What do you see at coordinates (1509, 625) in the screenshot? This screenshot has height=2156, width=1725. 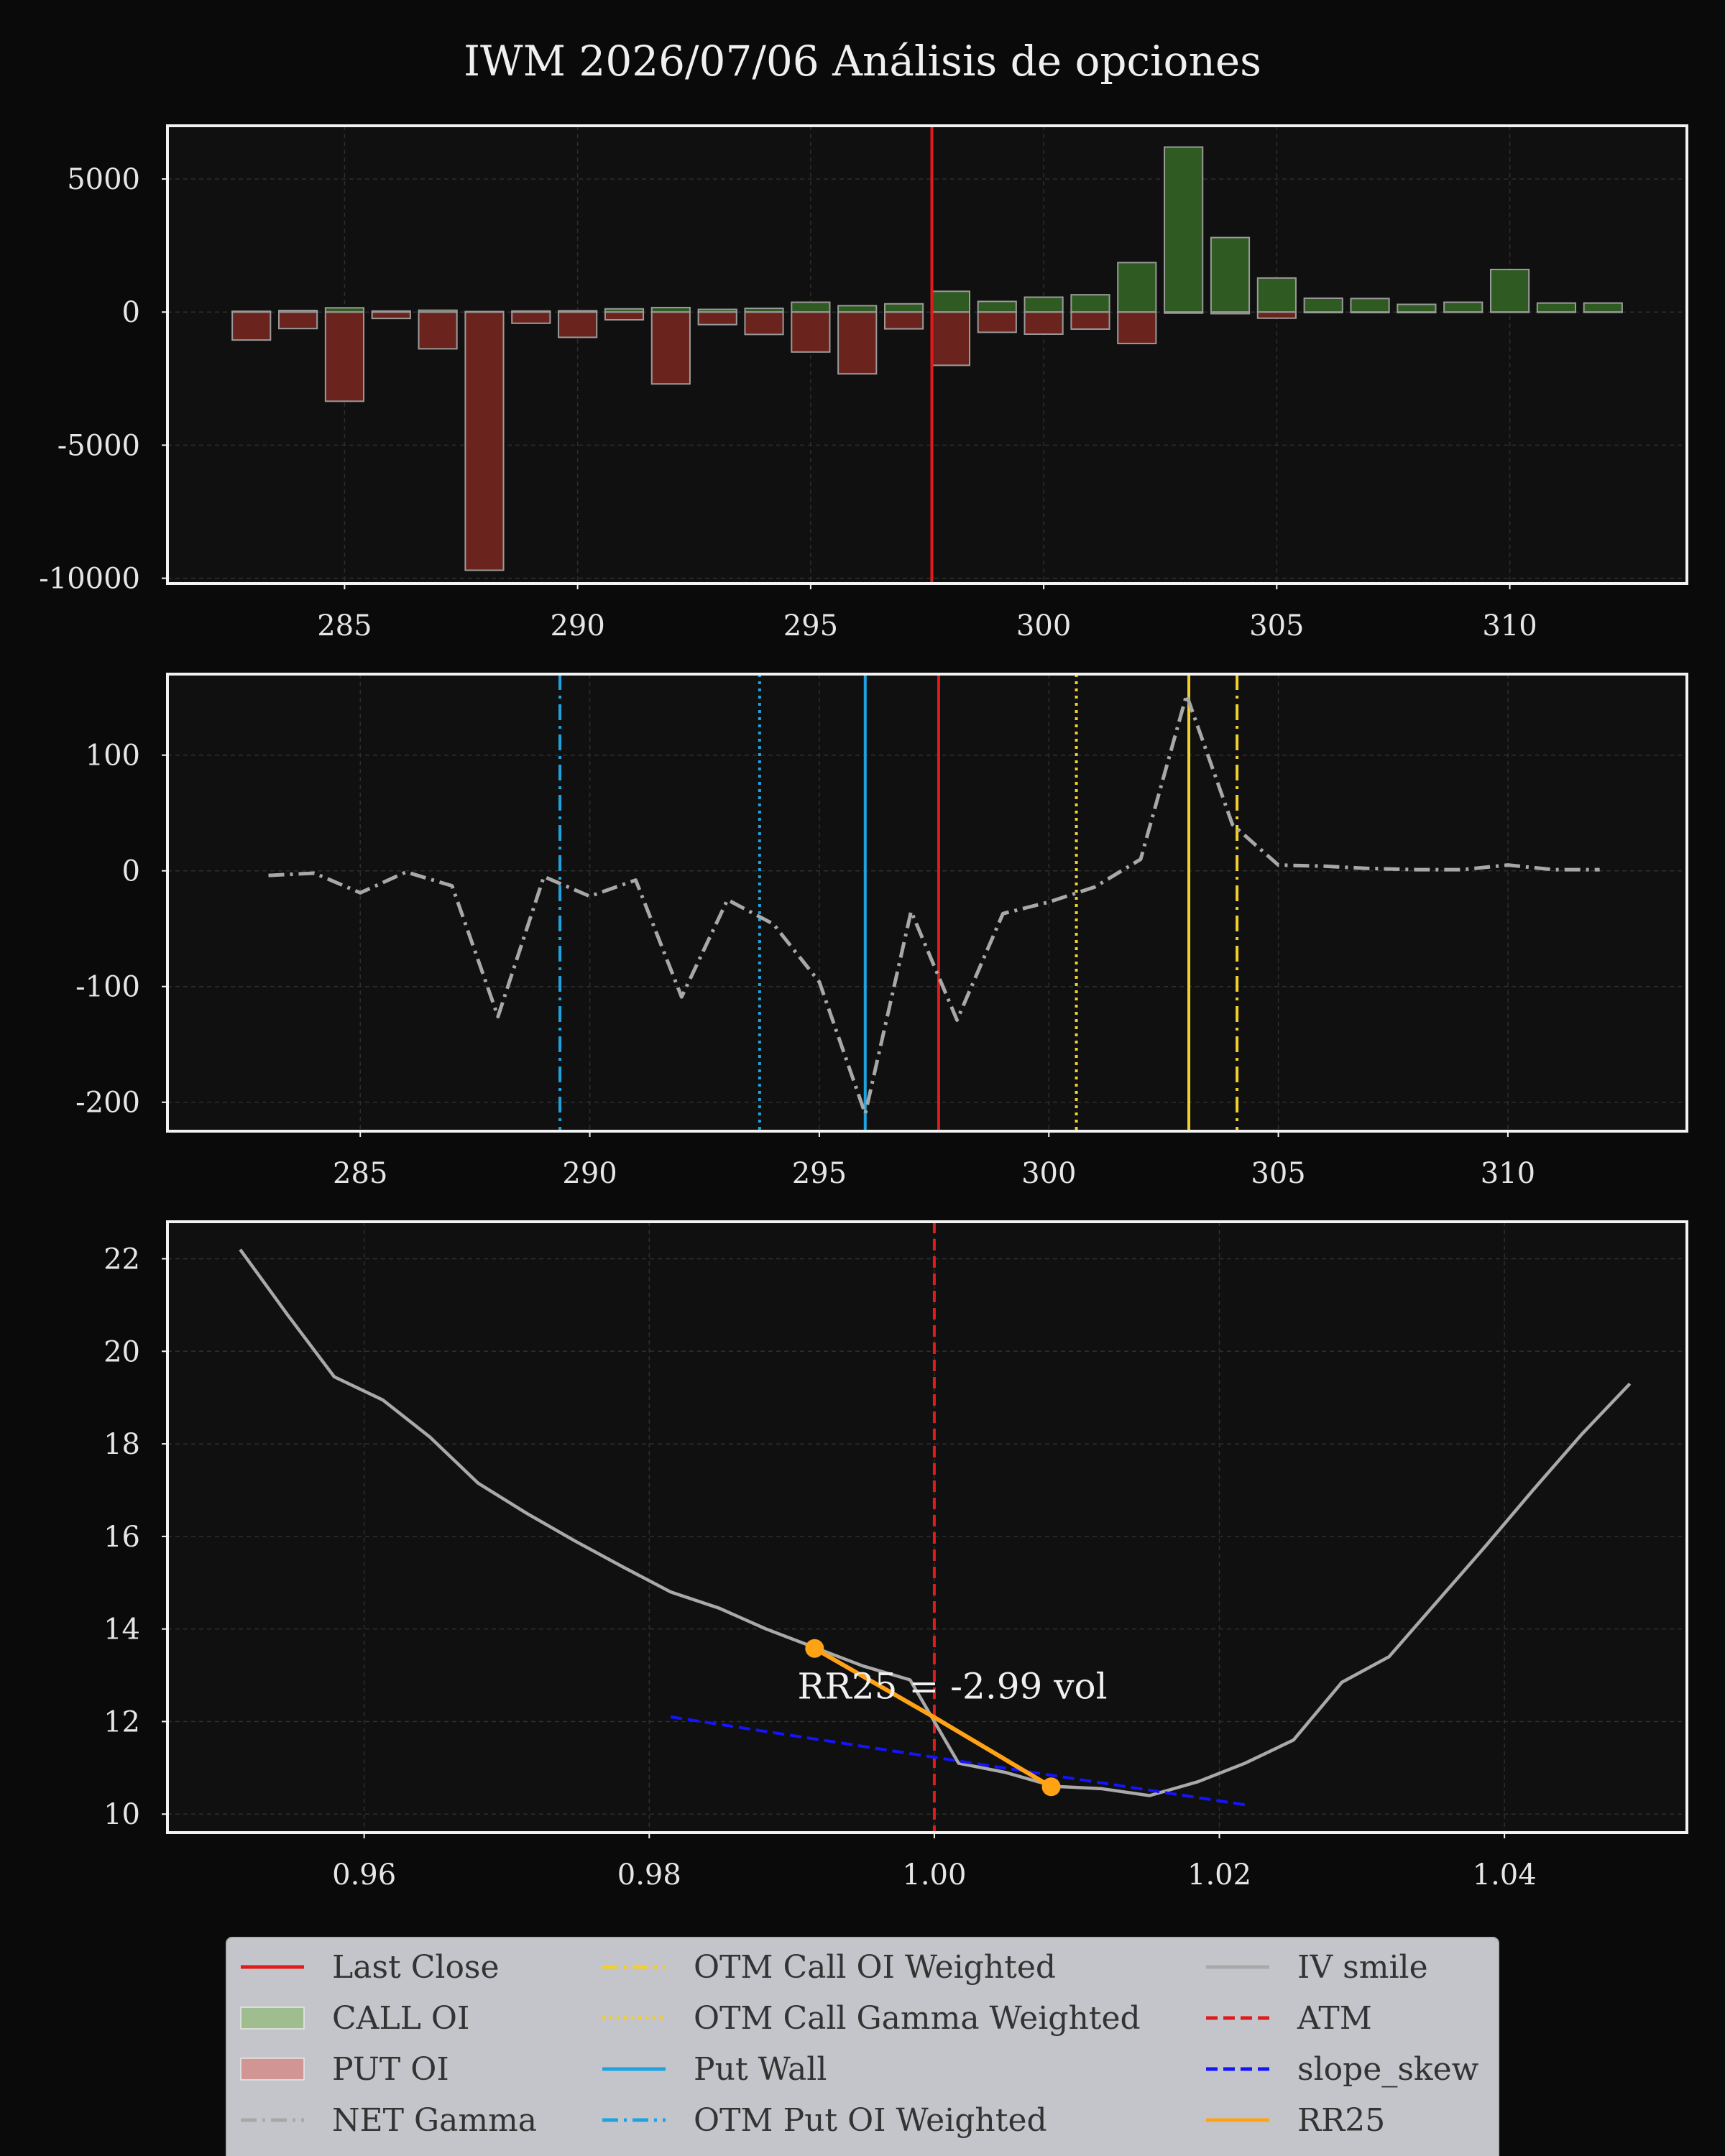 I see `x-tick-label: 310` at bounding box center [1509, 625].